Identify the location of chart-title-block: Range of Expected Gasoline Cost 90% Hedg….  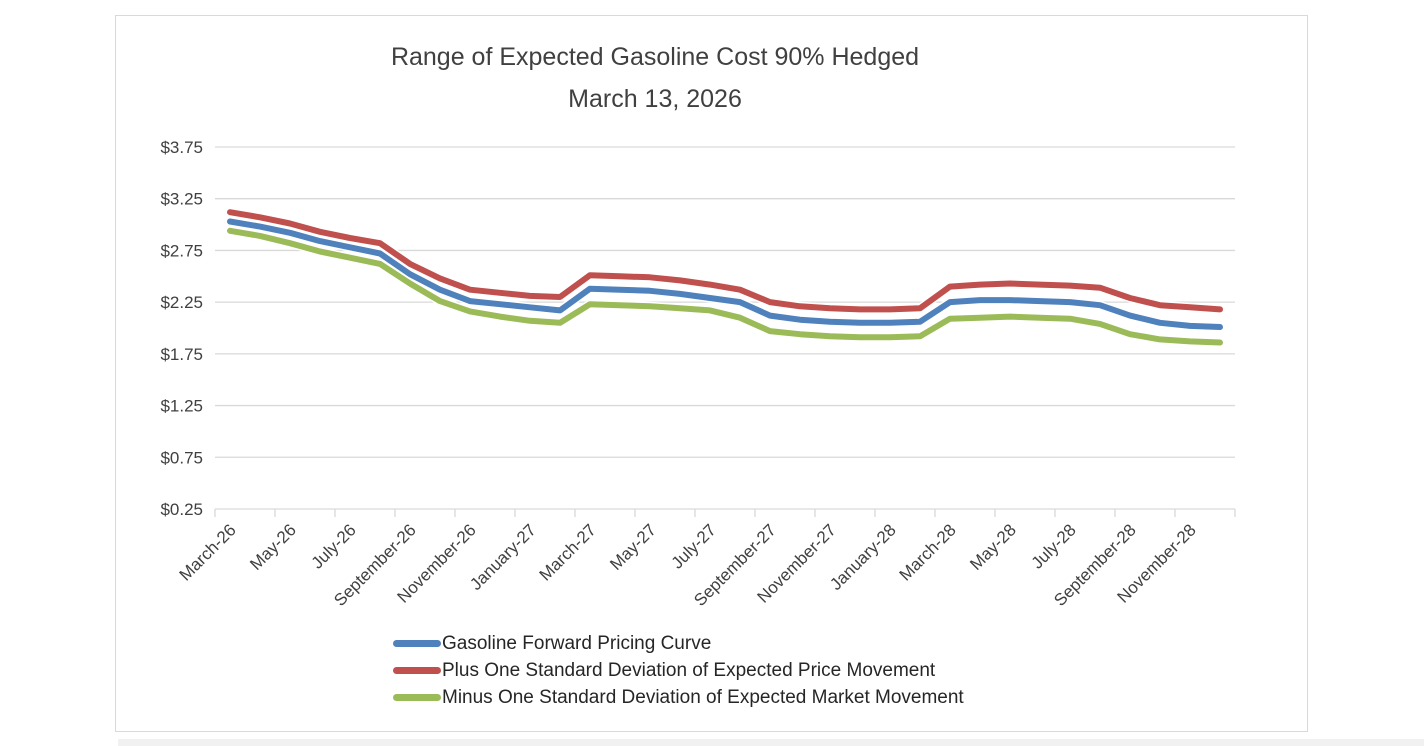
(655, 78).